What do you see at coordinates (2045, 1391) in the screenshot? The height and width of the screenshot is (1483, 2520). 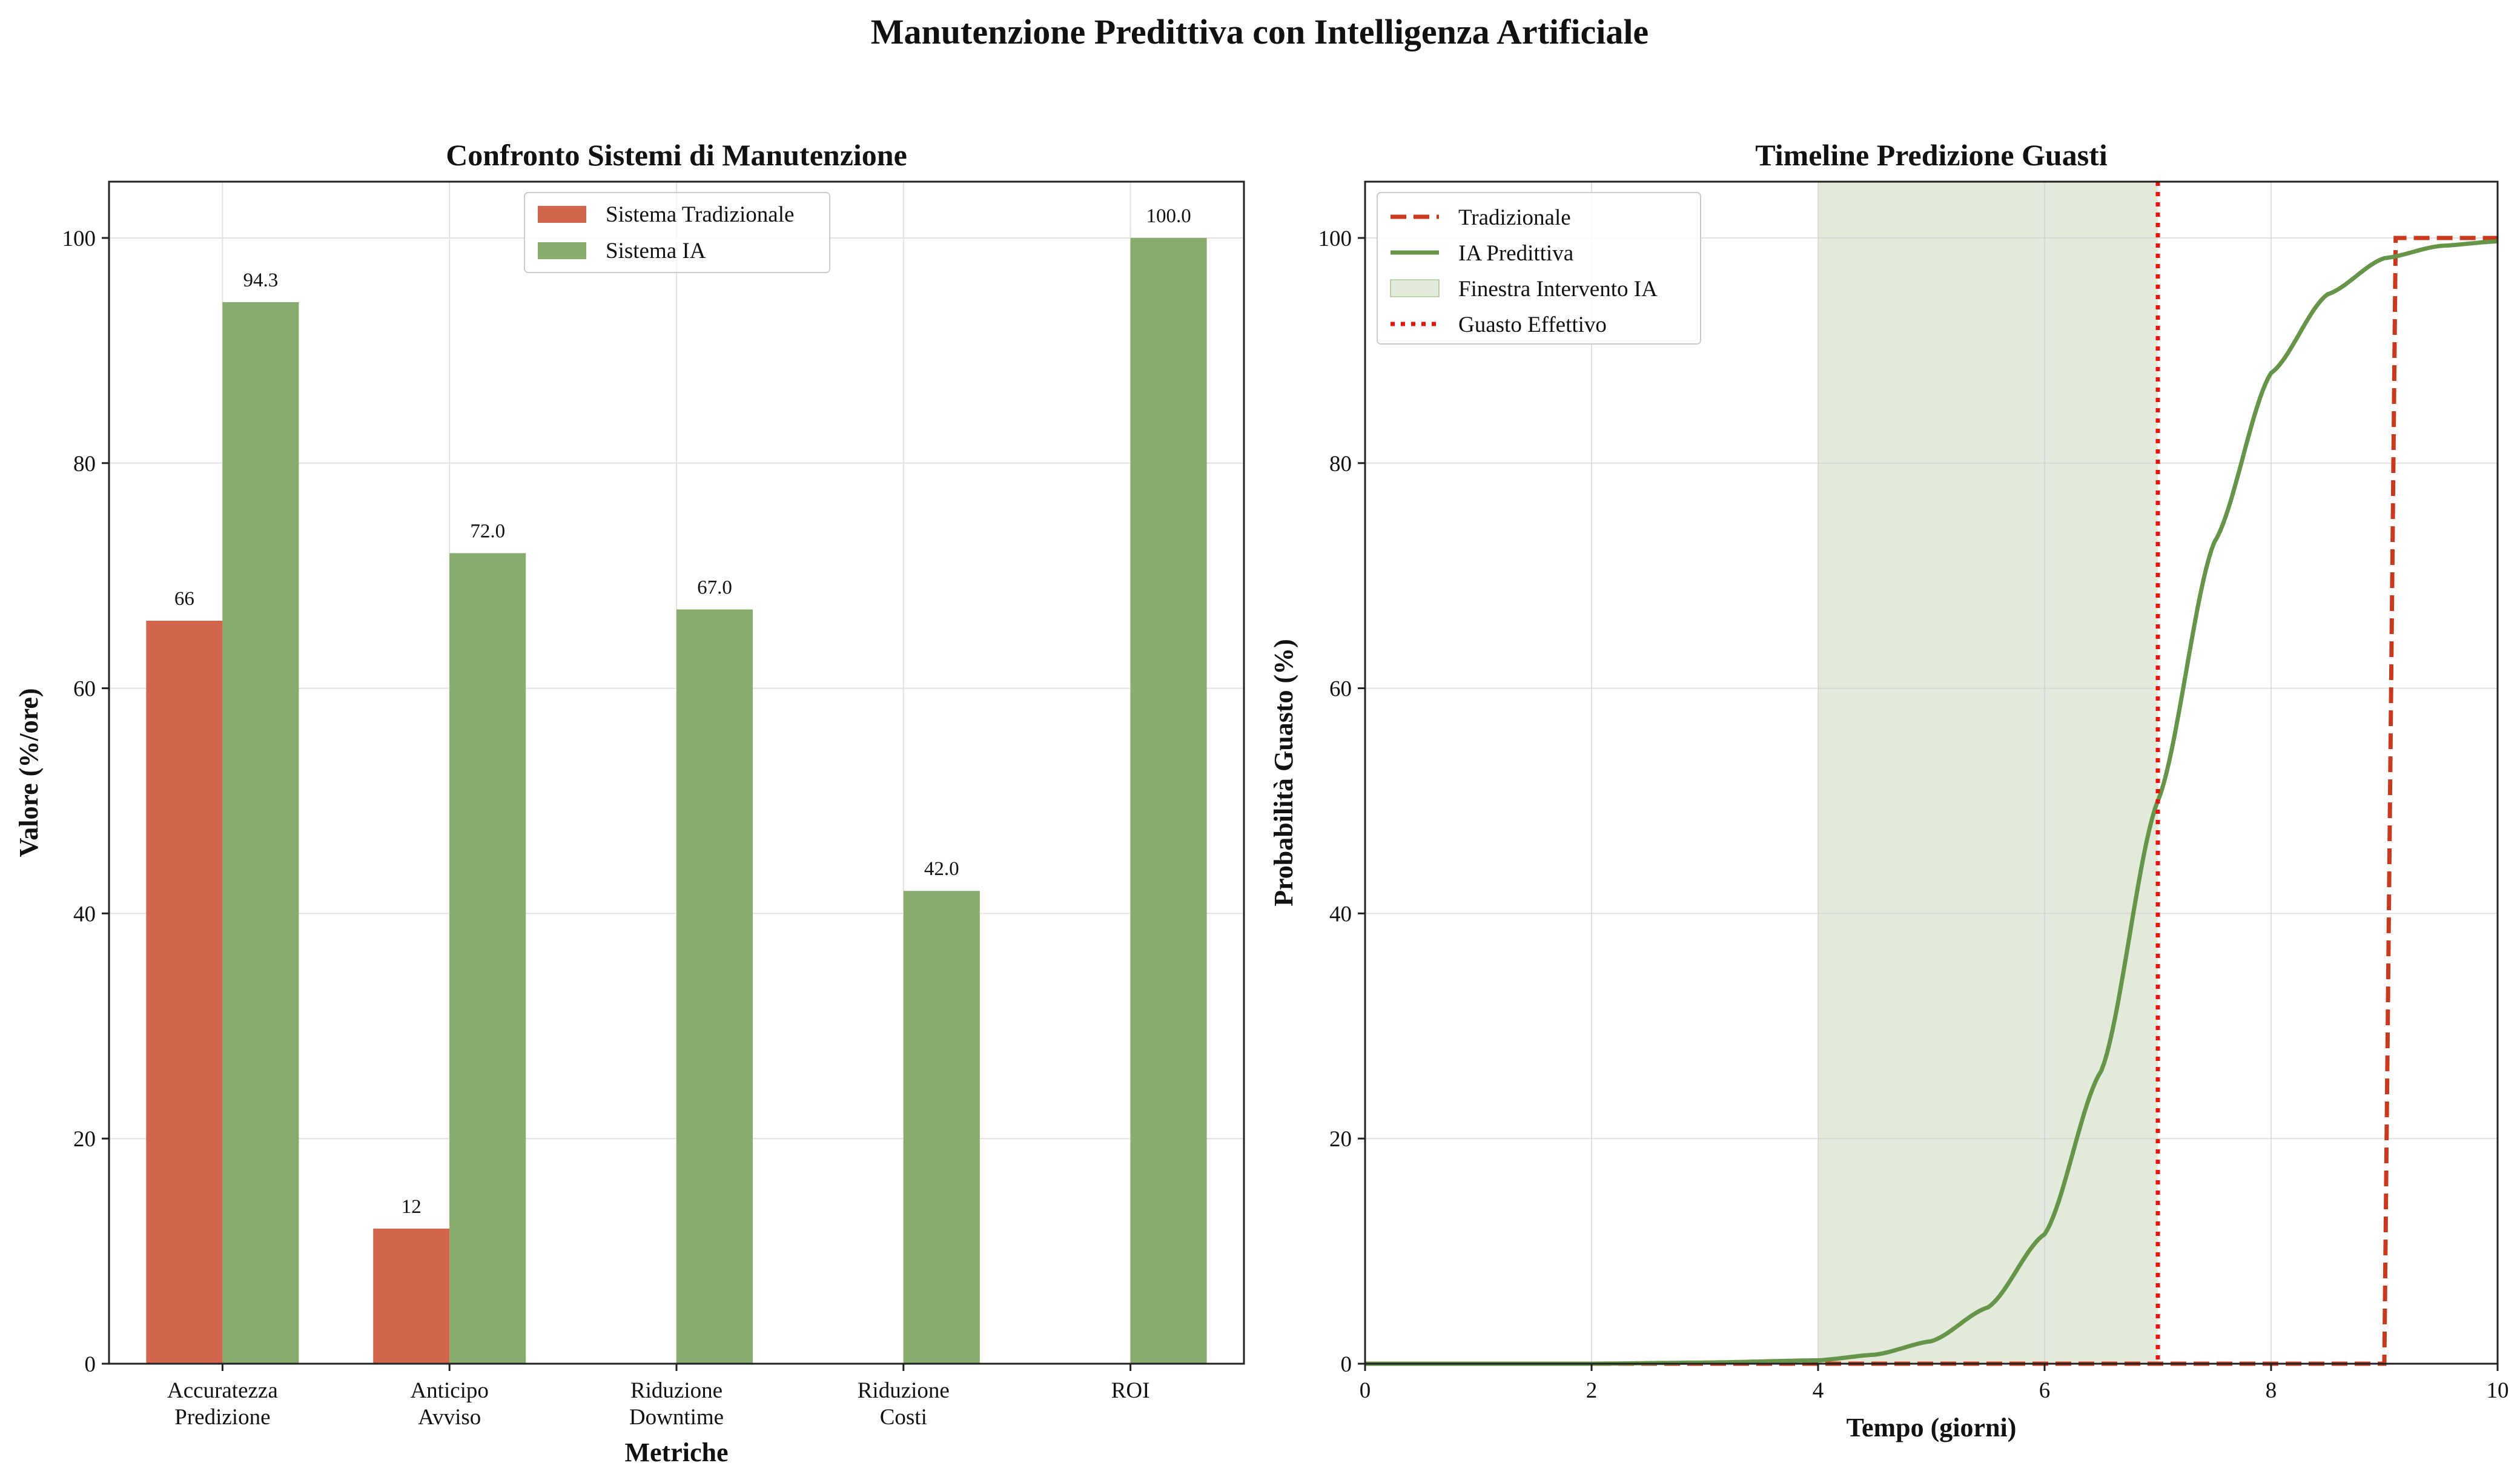 I see `line-xtick-label: 6` at bounding box center [2045, 1391].